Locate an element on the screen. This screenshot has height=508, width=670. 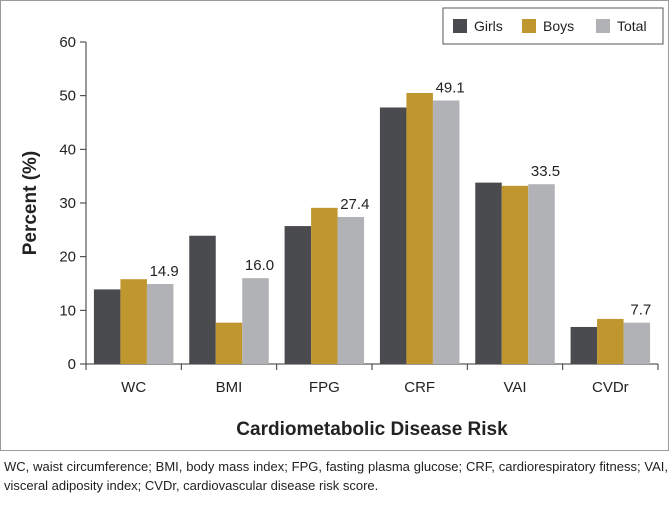
x-tick-label-bmi: BMI is located at coordinates (229, 387).